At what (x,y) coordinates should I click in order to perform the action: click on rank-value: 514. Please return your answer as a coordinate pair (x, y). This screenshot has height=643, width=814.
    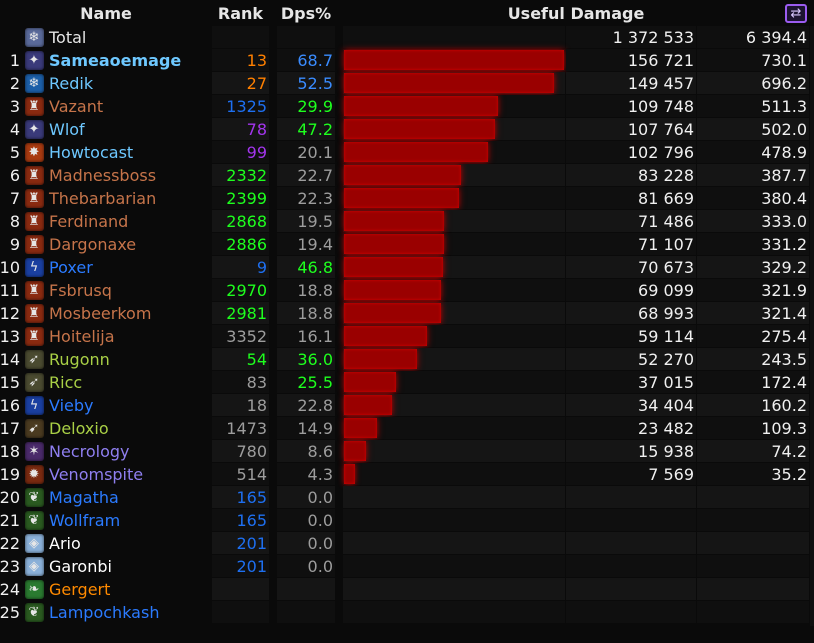
    Looking at the image, I should click on (240, 474).